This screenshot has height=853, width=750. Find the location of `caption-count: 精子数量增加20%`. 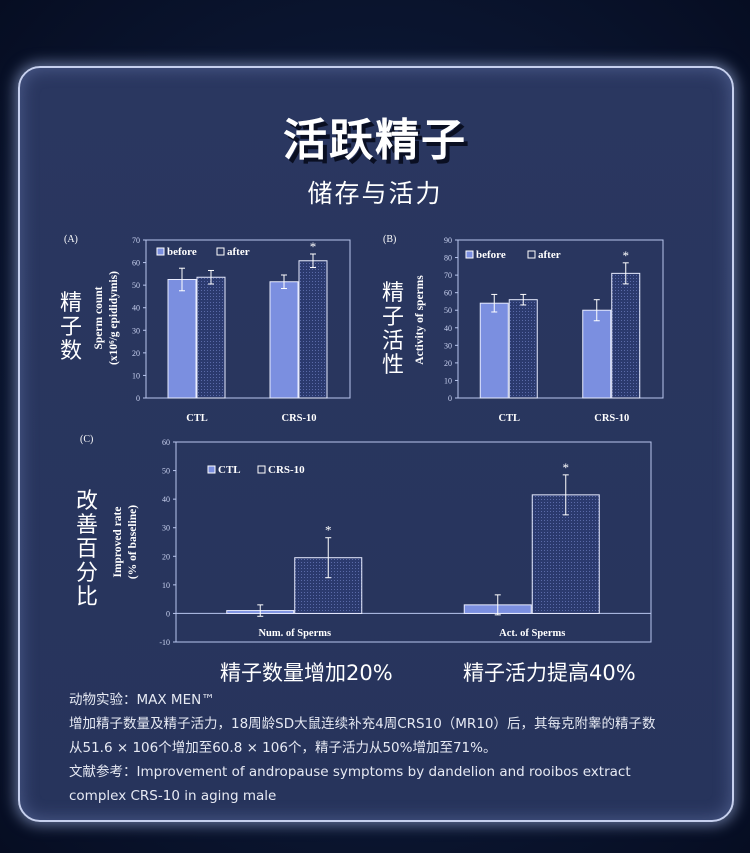

caption-count: 精子数量增加20% is located at coordinates (306, 673).